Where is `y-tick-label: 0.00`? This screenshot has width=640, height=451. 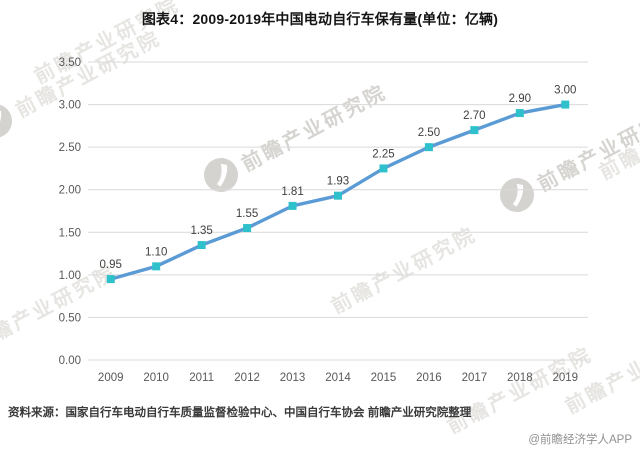 y-tick-label: 0.00 is located at coordinates (70, 361).